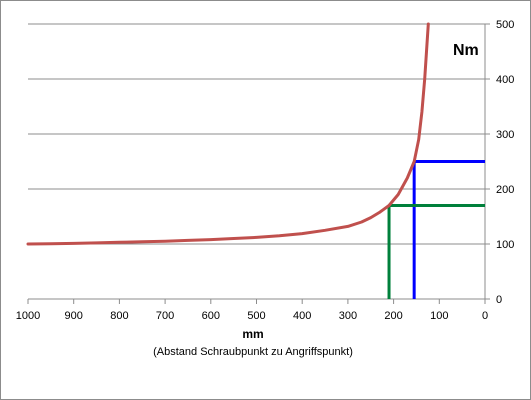 The width and height of the screenshot is (531, 400). Describe the element at coordinates (499, 300) in the screenshot. I see `y-tick-label-0: 0` at that location.